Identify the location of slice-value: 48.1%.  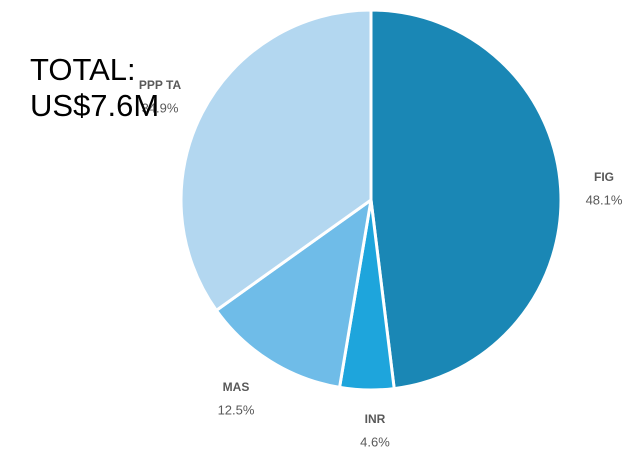
(604, 199).